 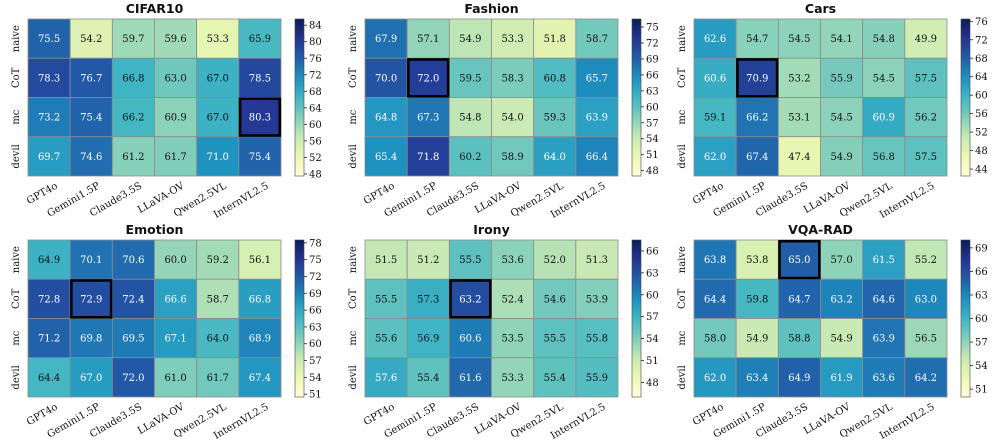 I want to click on colorbar-tick-label: 57, so click(x=315, y=361).